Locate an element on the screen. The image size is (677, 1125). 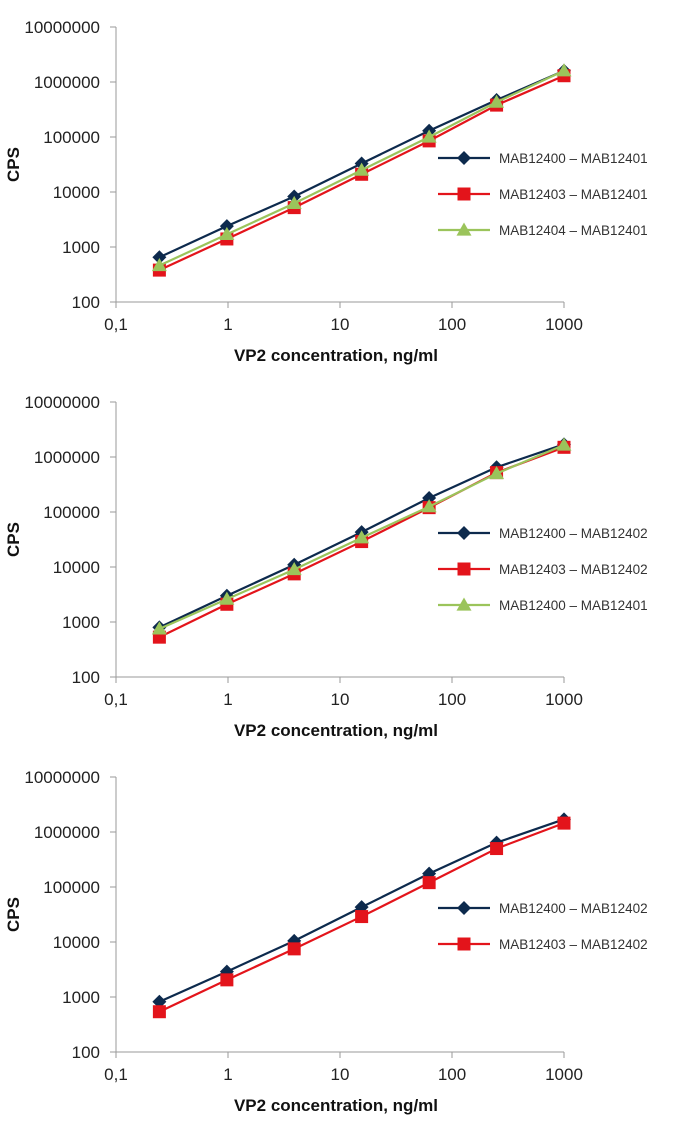
legend-label: MAB12403 – MAB12401 is located at coordinates (573, 194).